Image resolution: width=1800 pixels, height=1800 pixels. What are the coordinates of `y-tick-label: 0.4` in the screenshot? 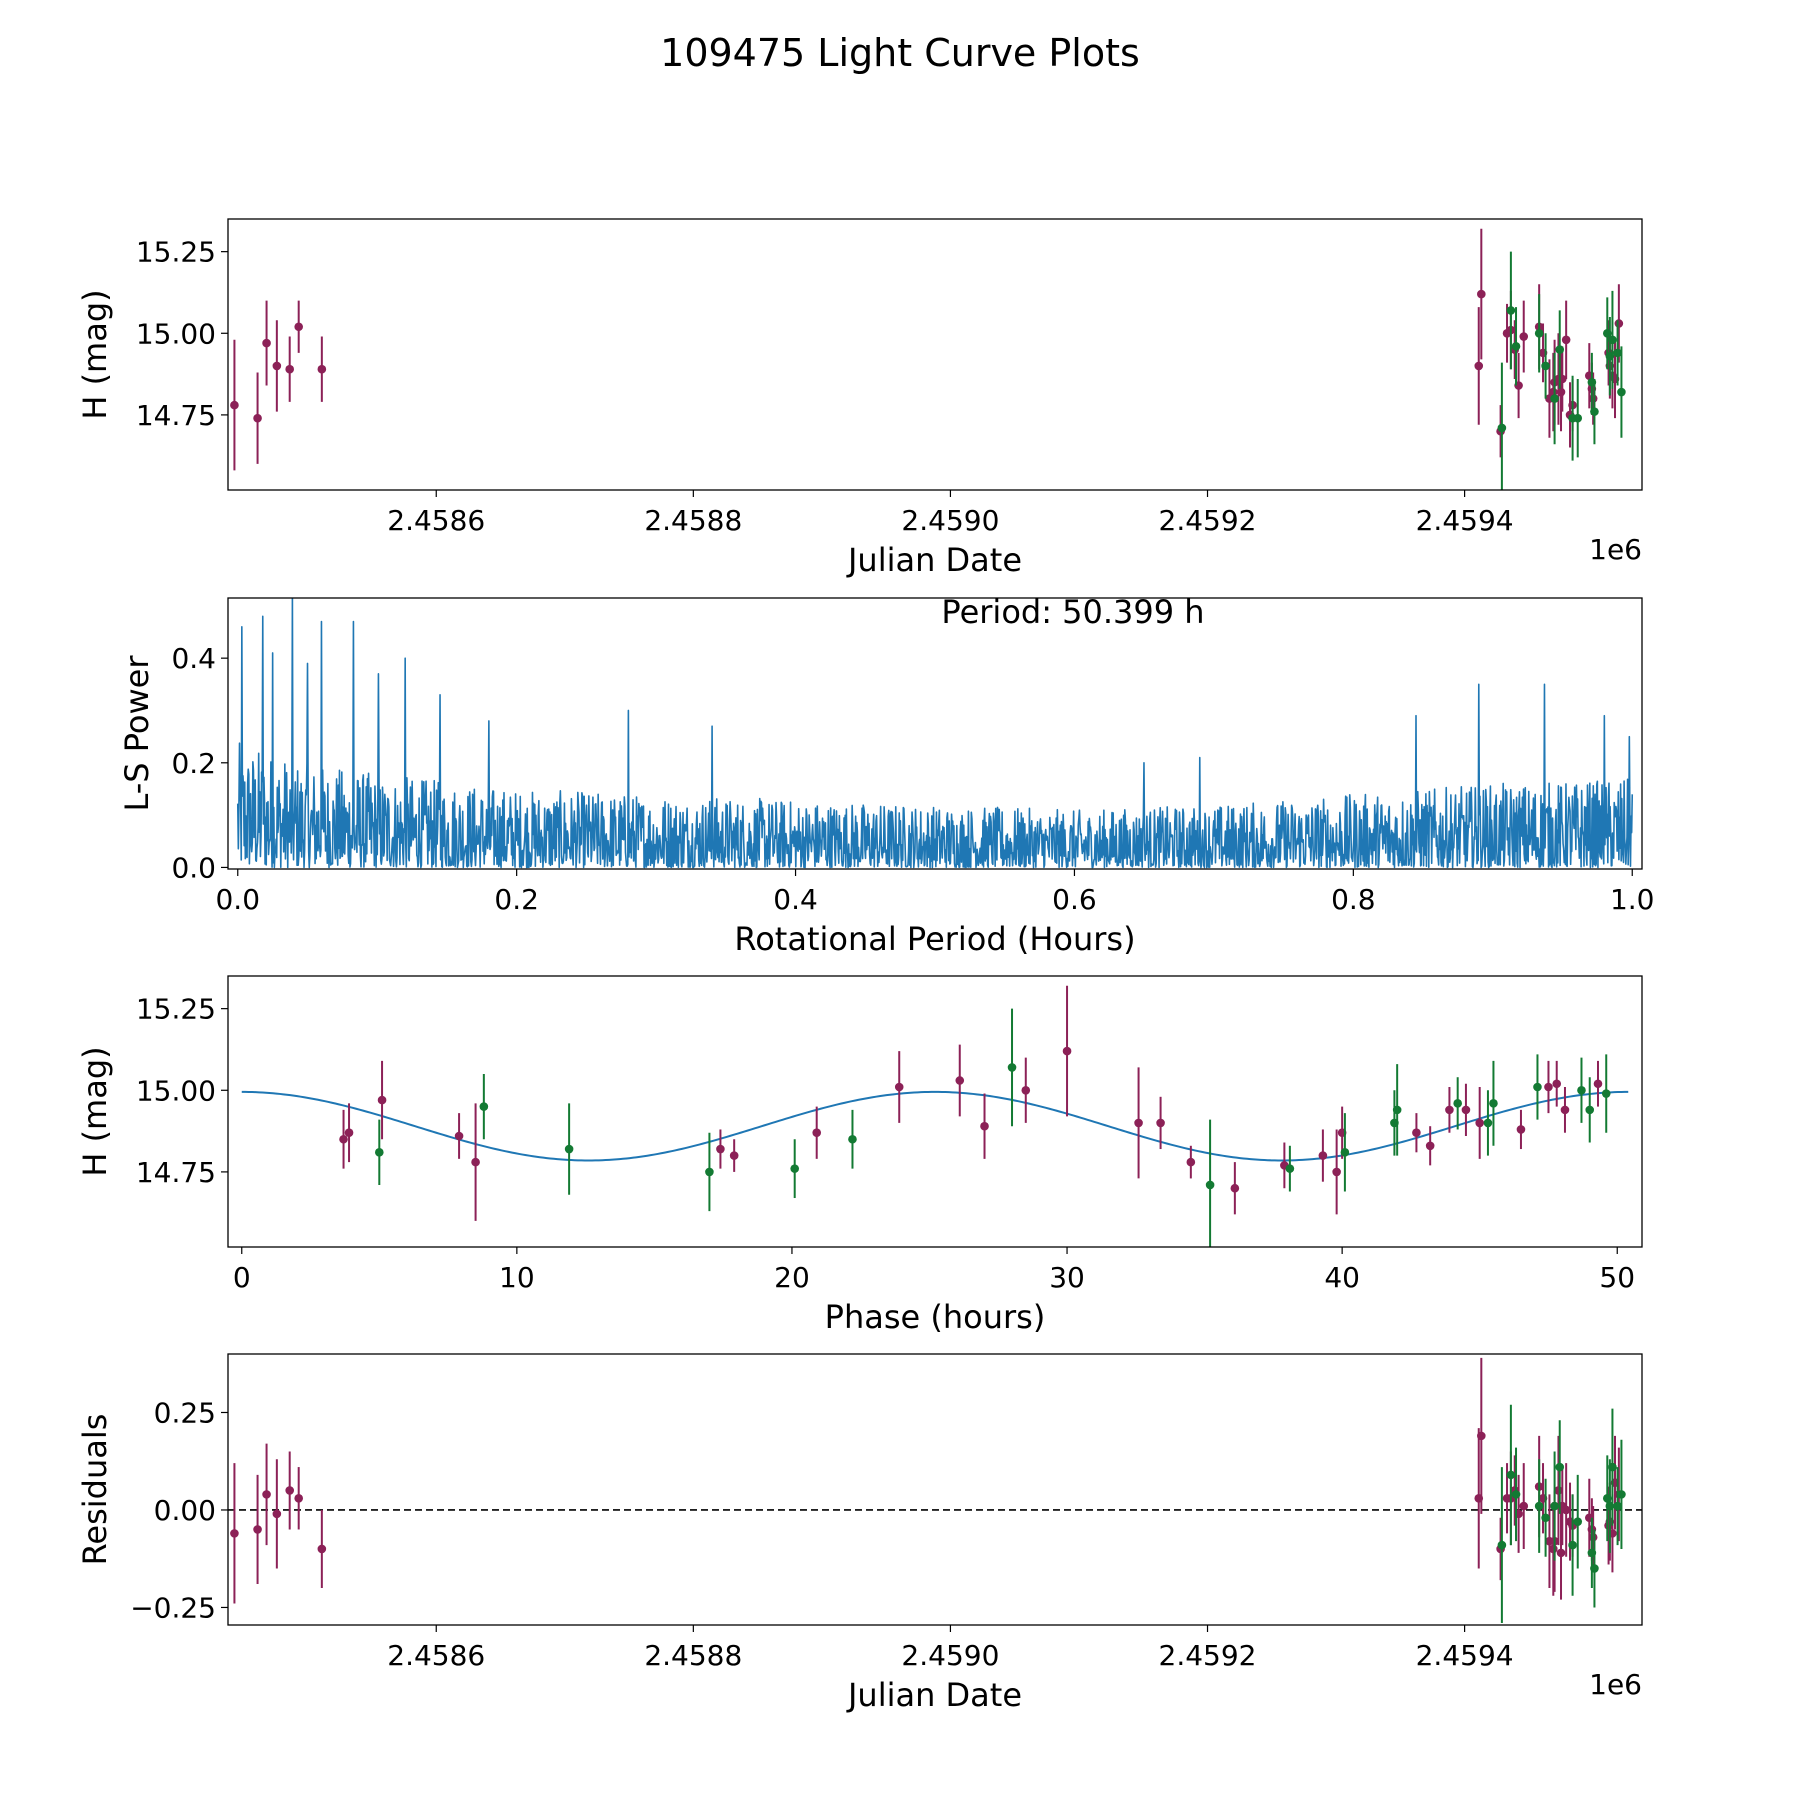 It's located at (193, 658).